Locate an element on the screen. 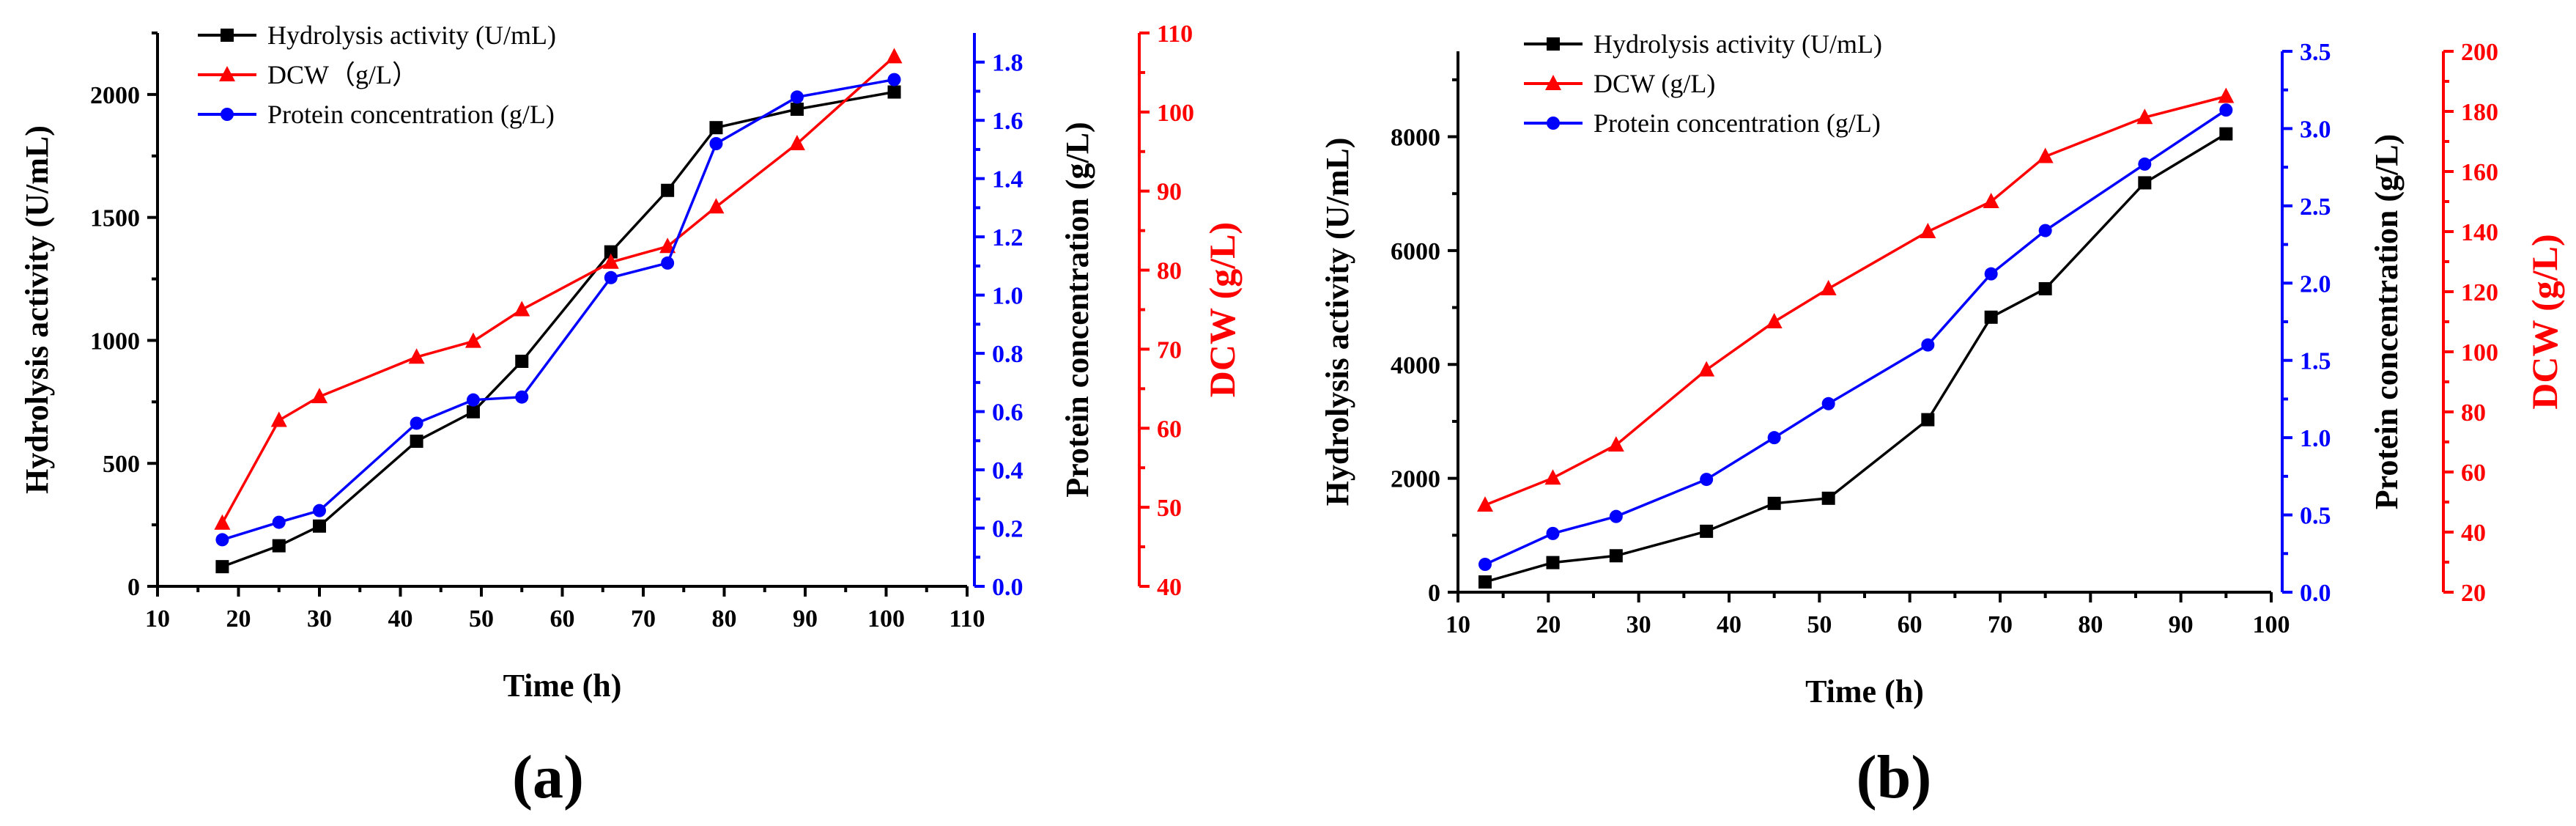  p1-x-tick-label: 90 is located at coordinates (2181, 624).